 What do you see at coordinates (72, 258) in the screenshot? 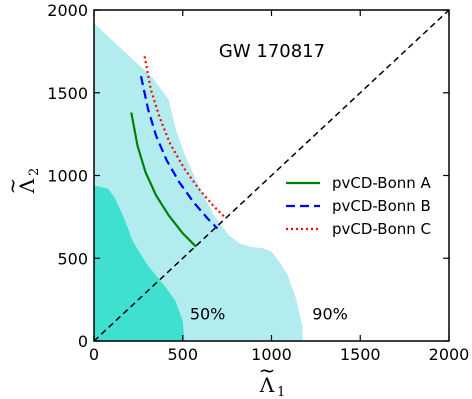
I see `y-tick-label-500: 500` at bounding box center [72, 258].